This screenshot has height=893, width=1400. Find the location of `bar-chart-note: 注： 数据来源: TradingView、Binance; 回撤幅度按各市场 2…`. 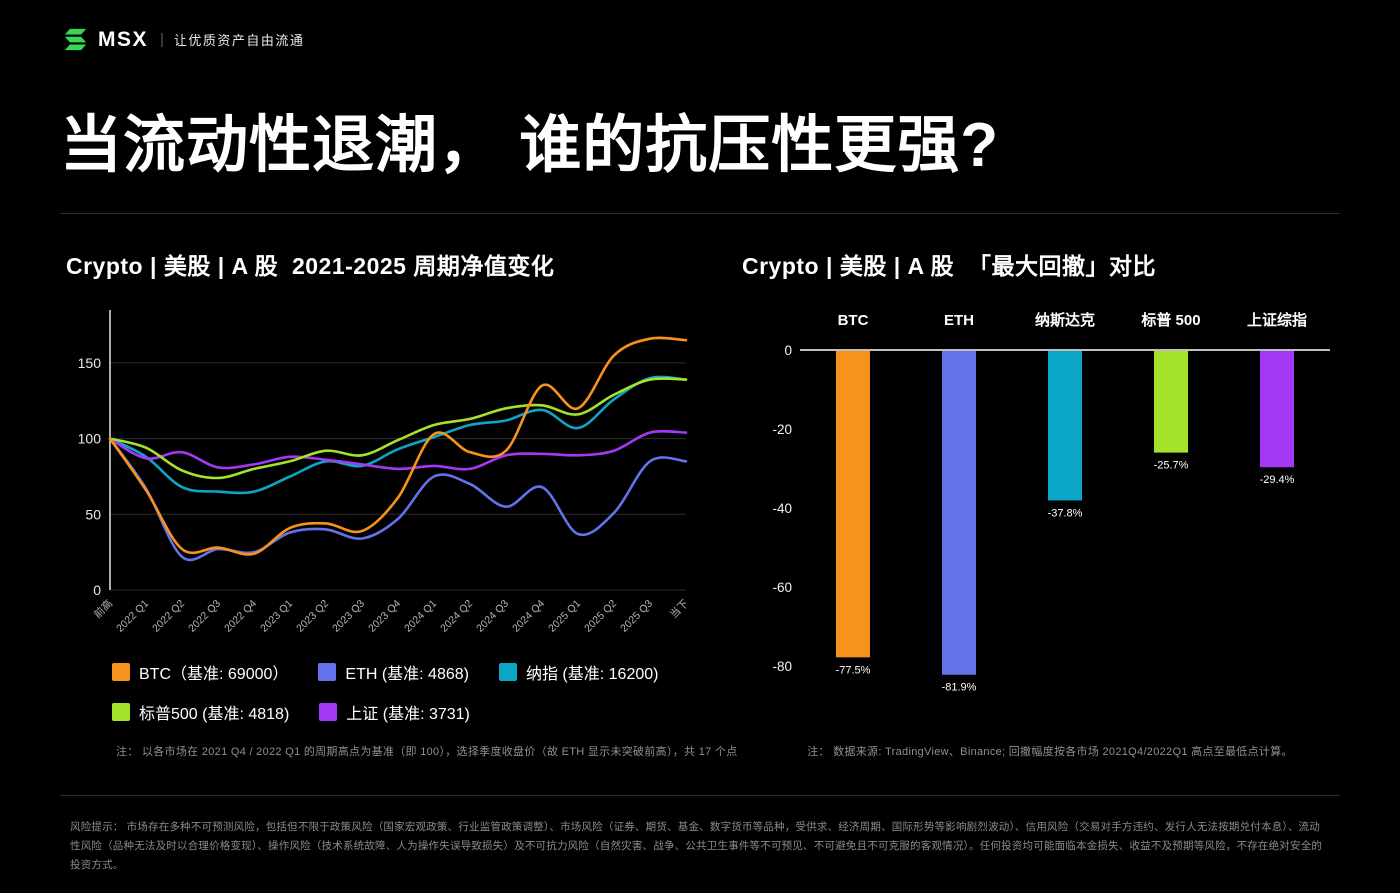

bar-chart-note: 注： 数据来源: TradingView、Binance; 回撤幅度按各市场 2… is located at coordinates (1050, 752).